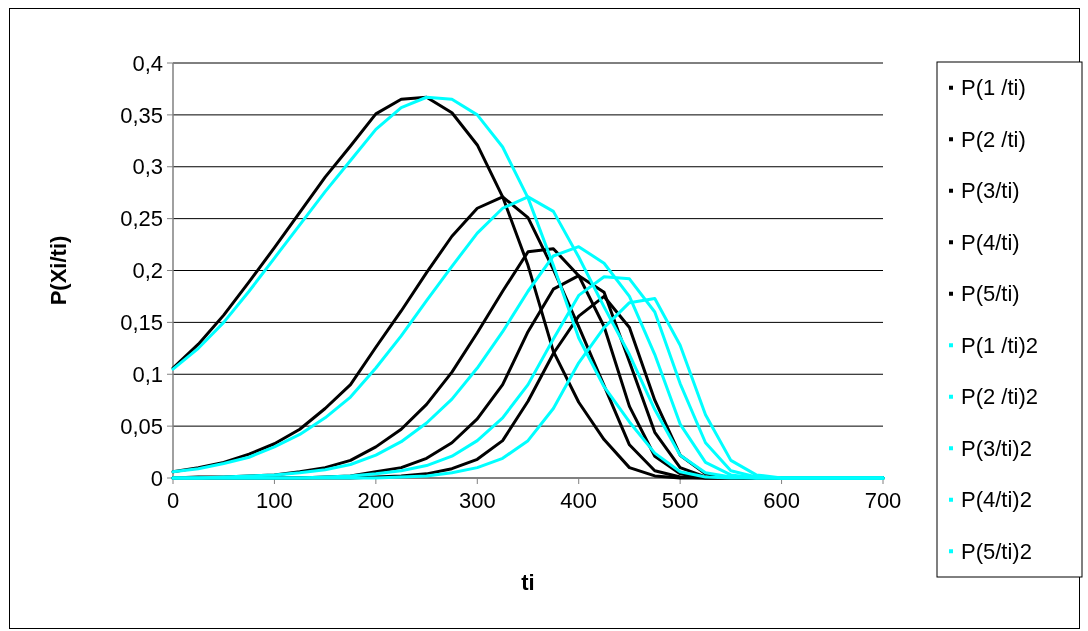 The image size is (1088, 631). What do you see at coordinates (993, 139) in the screenshot?
I see `legend-label: P(2 /ti)` at bounding box center [993, 139].